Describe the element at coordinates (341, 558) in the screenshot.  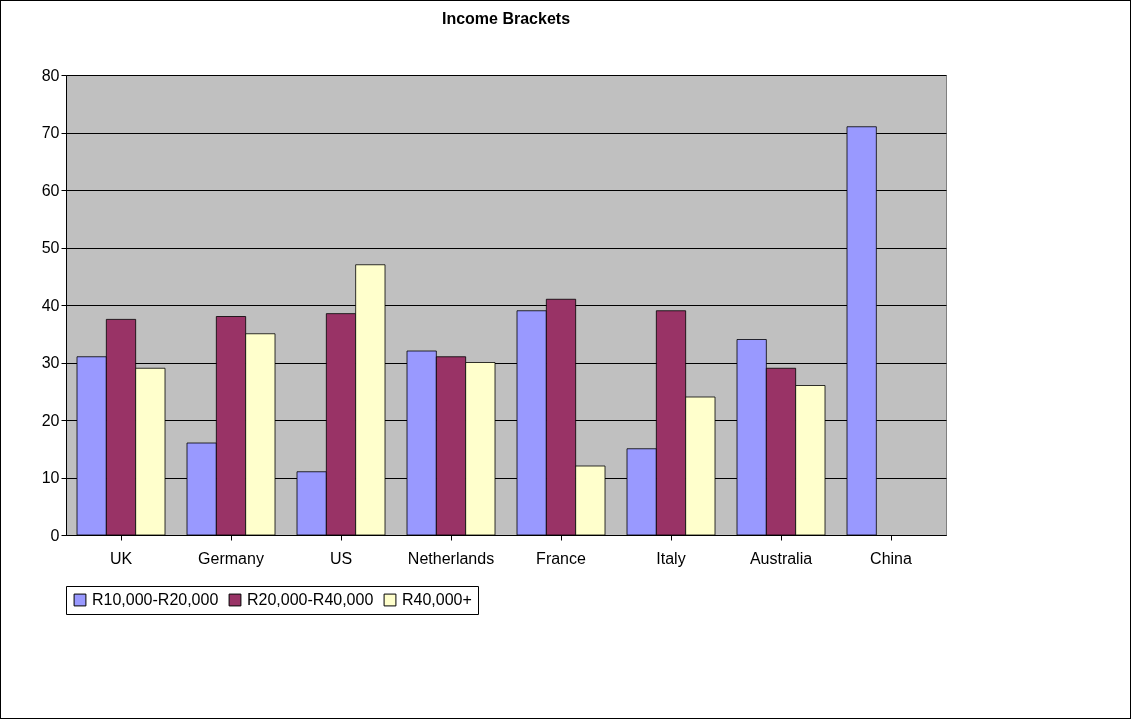
I see `x-tick-label: US` at that location.